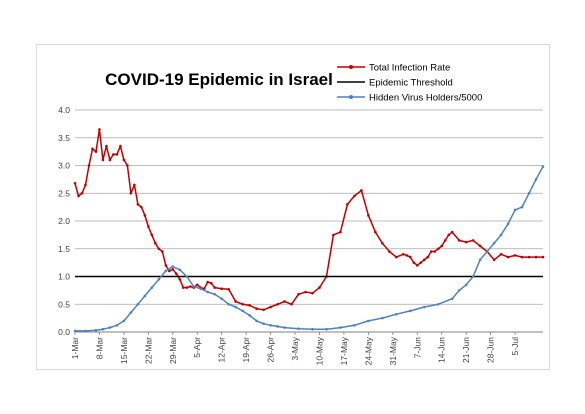  I want to click on legend-label: Epidemic Threshold, so click(411, 83).